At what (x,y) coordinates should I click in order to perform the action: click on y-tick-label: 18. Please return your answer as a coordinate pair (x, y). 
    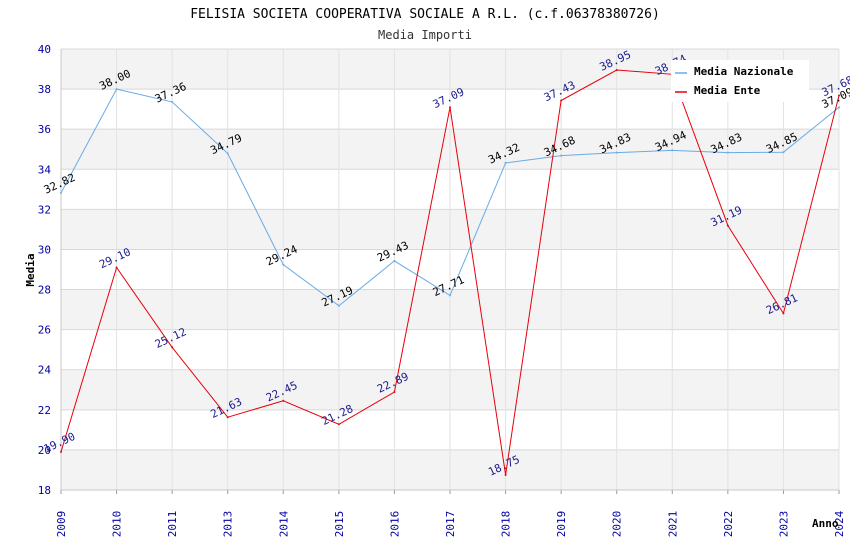
    Looking at the image, I should click on (44, 490).